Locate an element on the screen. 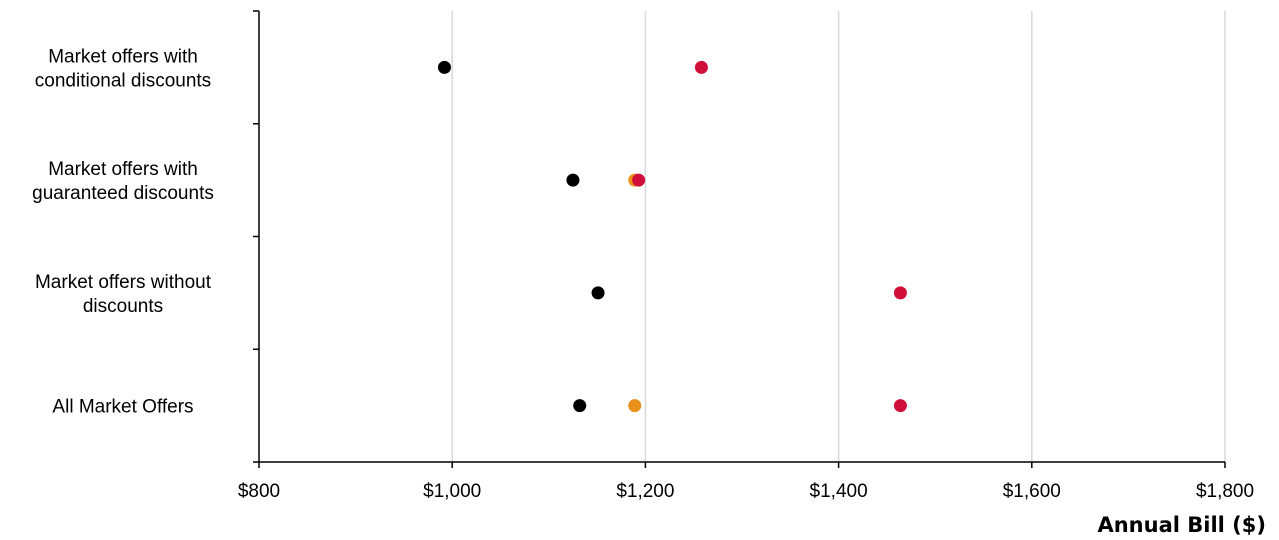  x-tick-label-1400: $1,400 is located at coordinates (839, 491).